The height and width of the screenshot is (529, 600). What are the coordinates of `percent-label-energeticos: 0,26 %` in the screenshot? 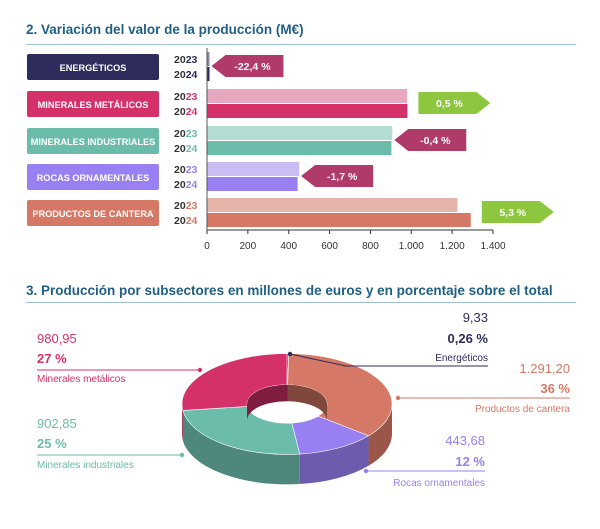 It's located at (468, 338).